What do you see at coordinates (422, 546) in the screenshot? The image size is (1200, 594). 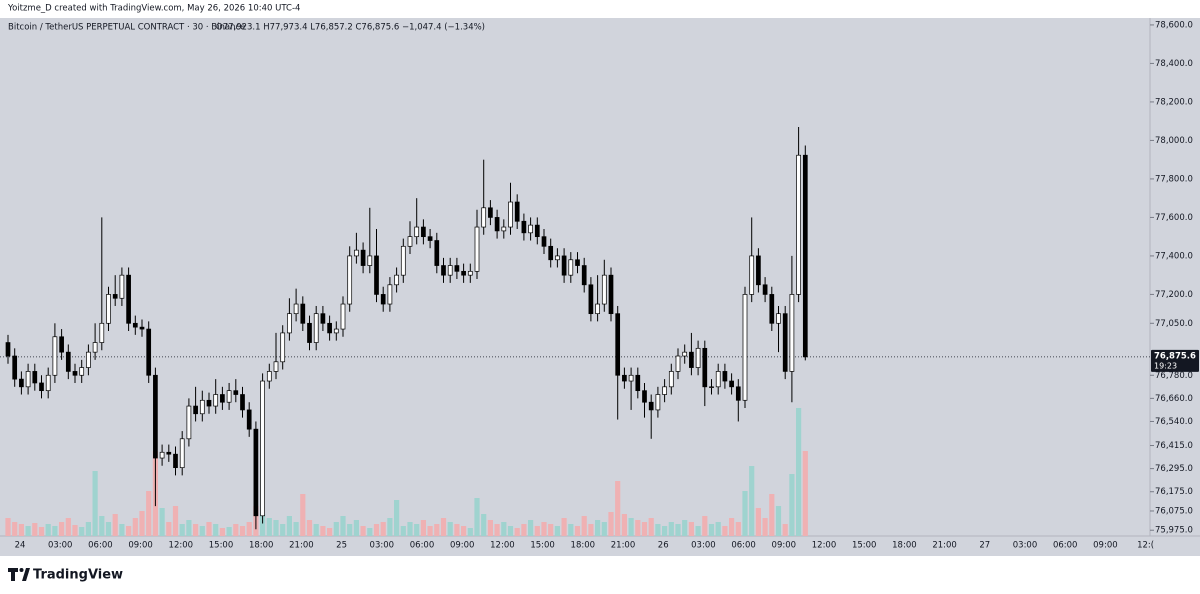 I see `x-tick-label: 06:00` at bounding box center [422, 546].